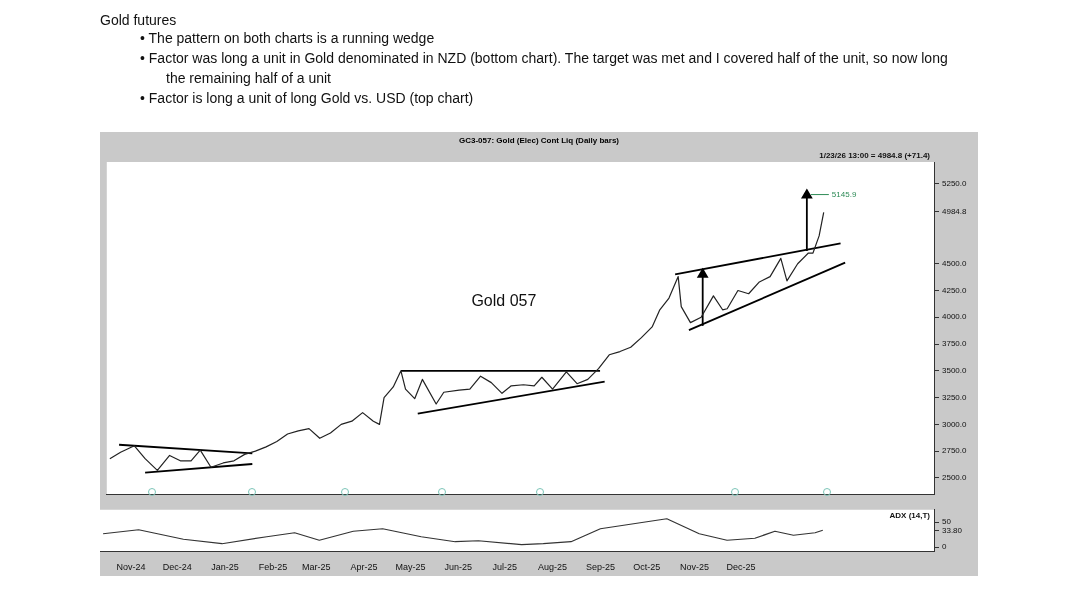 This screenshot has width=1080, height=606. Describe the element at coordinates (955, 424) in the screenshot. I see `y-tick-label: 3000.0` at that location.